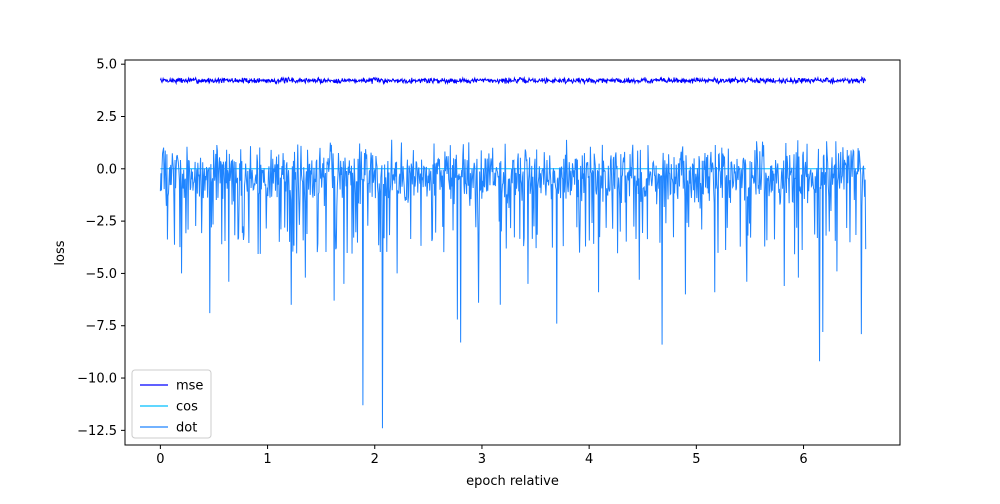 Image resolution: width=1000 pixels, height=504 pixels. I want to click on y-tick-label: −5.0, so click(101, 274).